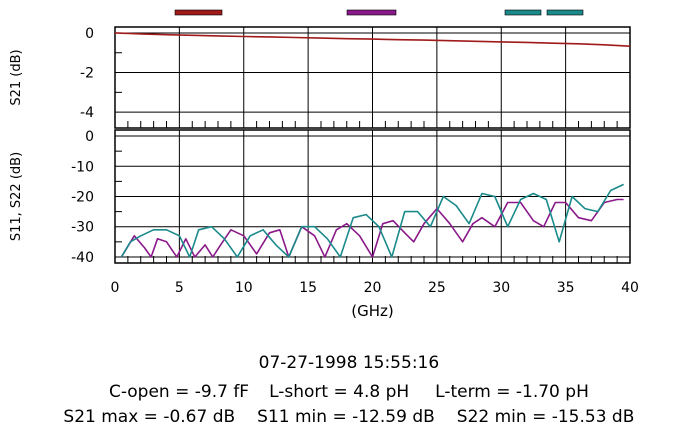  What do you see at coordinates (16, 77) in the screenshot?
I see `s21-panel-ylabel: S21 (dB)` at bounding box center [16, 77].